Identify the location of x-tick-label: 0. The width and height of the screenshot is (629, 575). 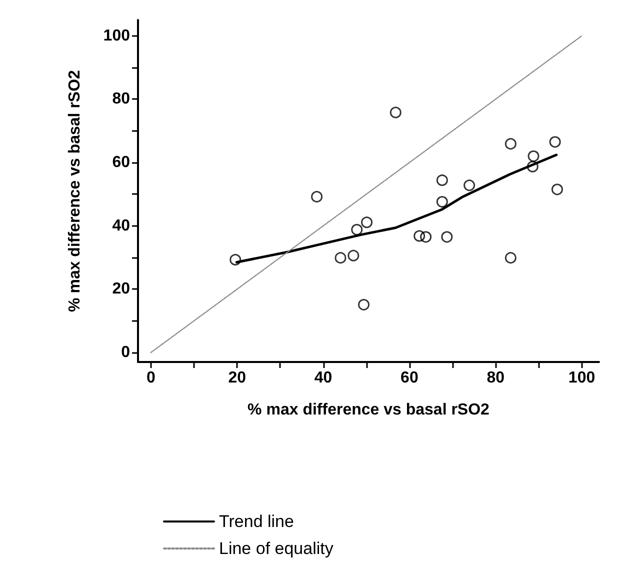
(151, 378).